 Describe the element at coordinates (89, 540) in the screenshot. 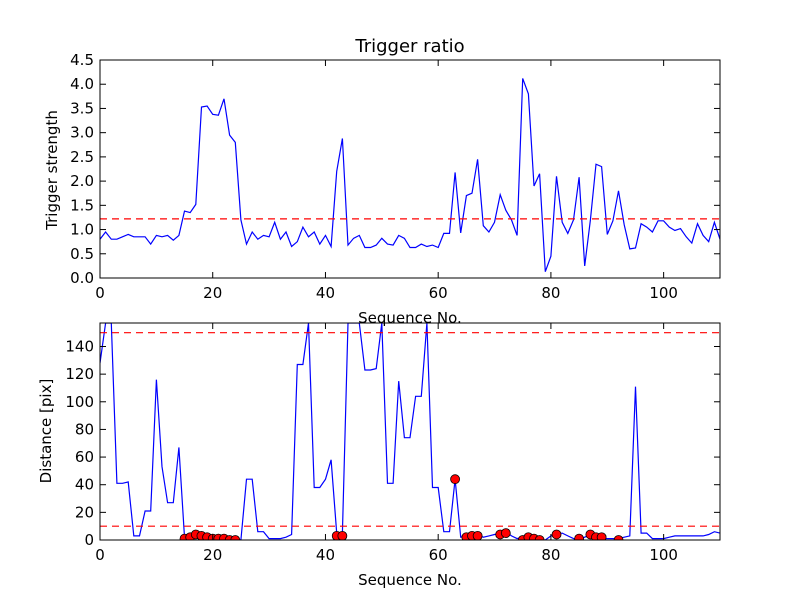

I see `y-tick-label: 0` at that location.